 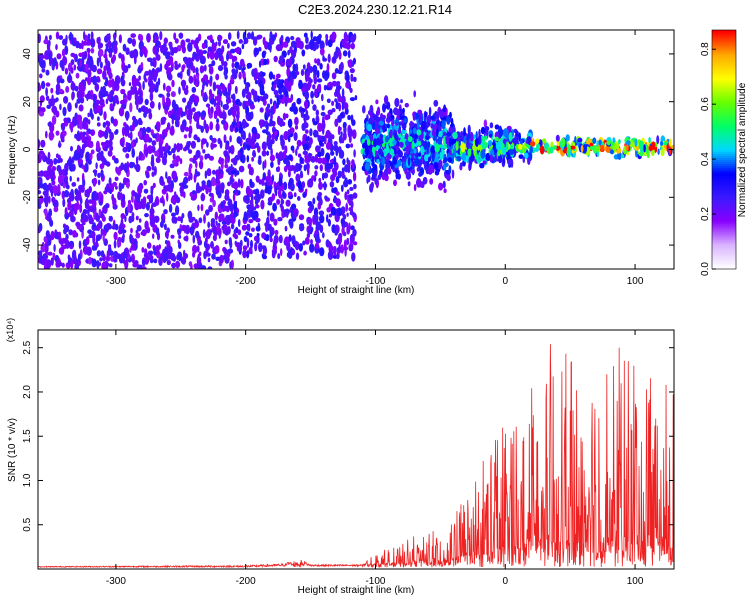 What do you see at coordinates (505, 281) in the screenshot?
I see `top-x-tick-label: 0` at bounding box center [505, 281].